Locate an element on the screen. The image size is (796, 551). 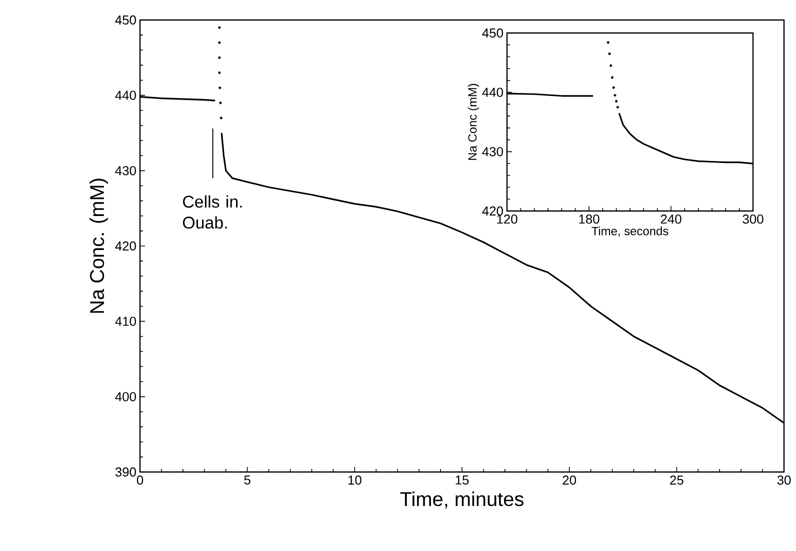
y-tick-label: 400 is located at coordinates (125, 397).